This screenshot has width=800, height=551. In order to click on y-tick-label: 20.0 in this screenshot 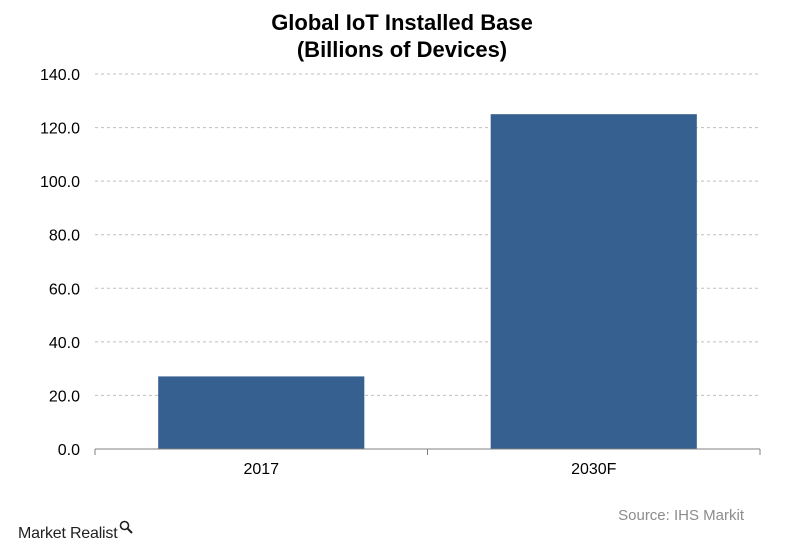, I will do `click(64, 396)`.